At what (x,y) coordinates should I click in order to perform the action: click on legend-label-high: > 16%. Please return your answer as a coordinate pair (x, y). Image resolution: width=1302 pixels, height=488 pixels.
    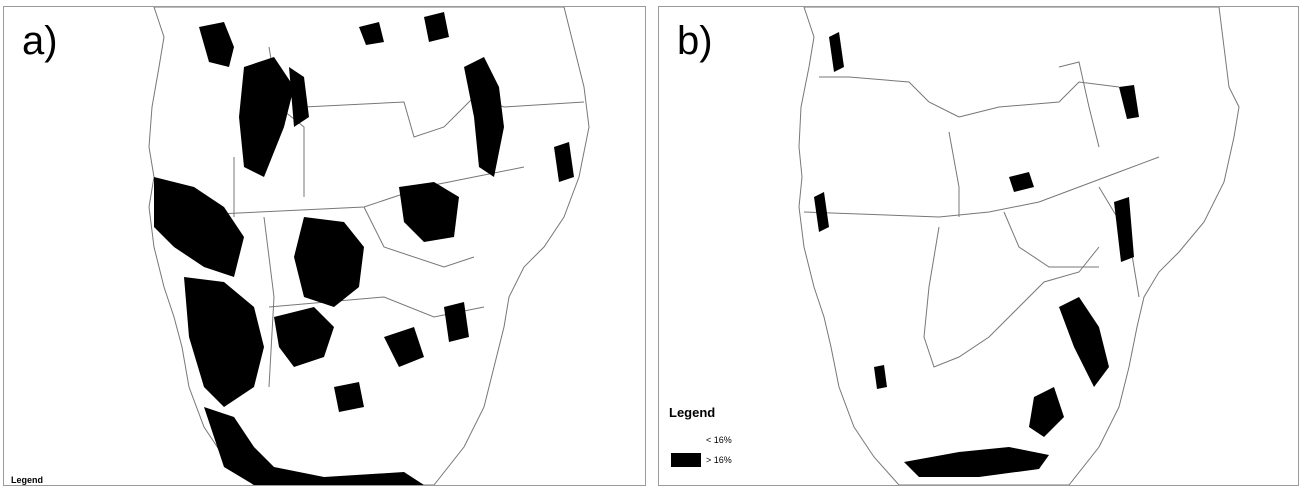
    Looking at the image, I should click on (719, 460).